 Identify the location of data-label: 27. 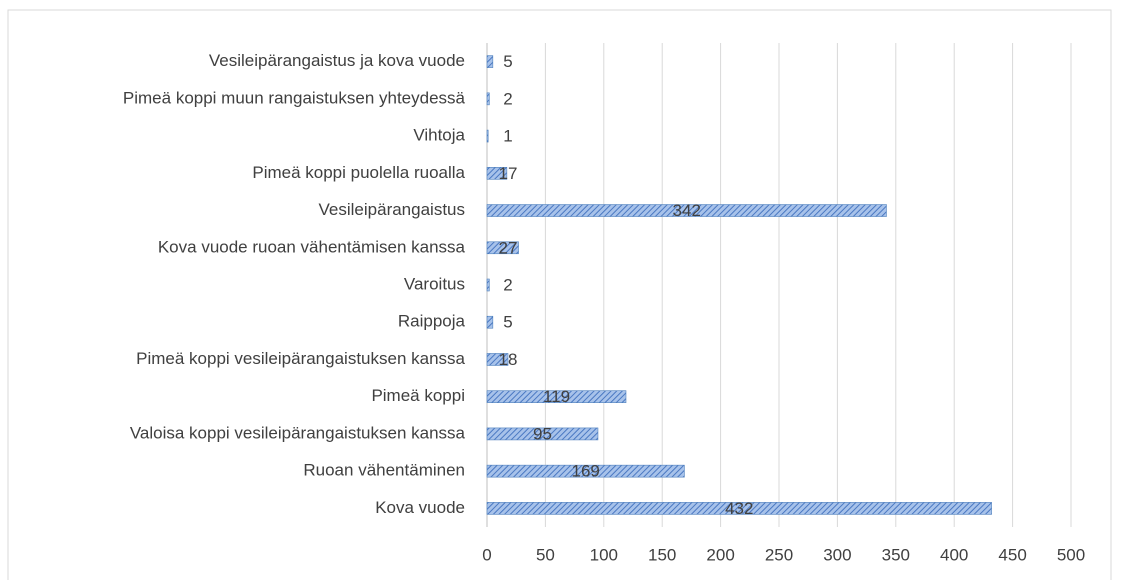
(508, 247).